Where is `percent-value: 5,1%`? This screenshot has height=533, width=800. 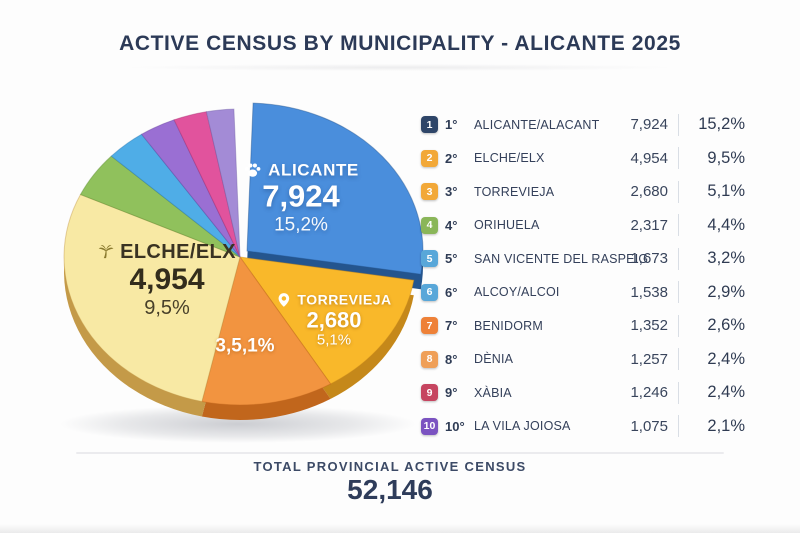
percent-value: 5,1% is located at coordinates (726, 191).